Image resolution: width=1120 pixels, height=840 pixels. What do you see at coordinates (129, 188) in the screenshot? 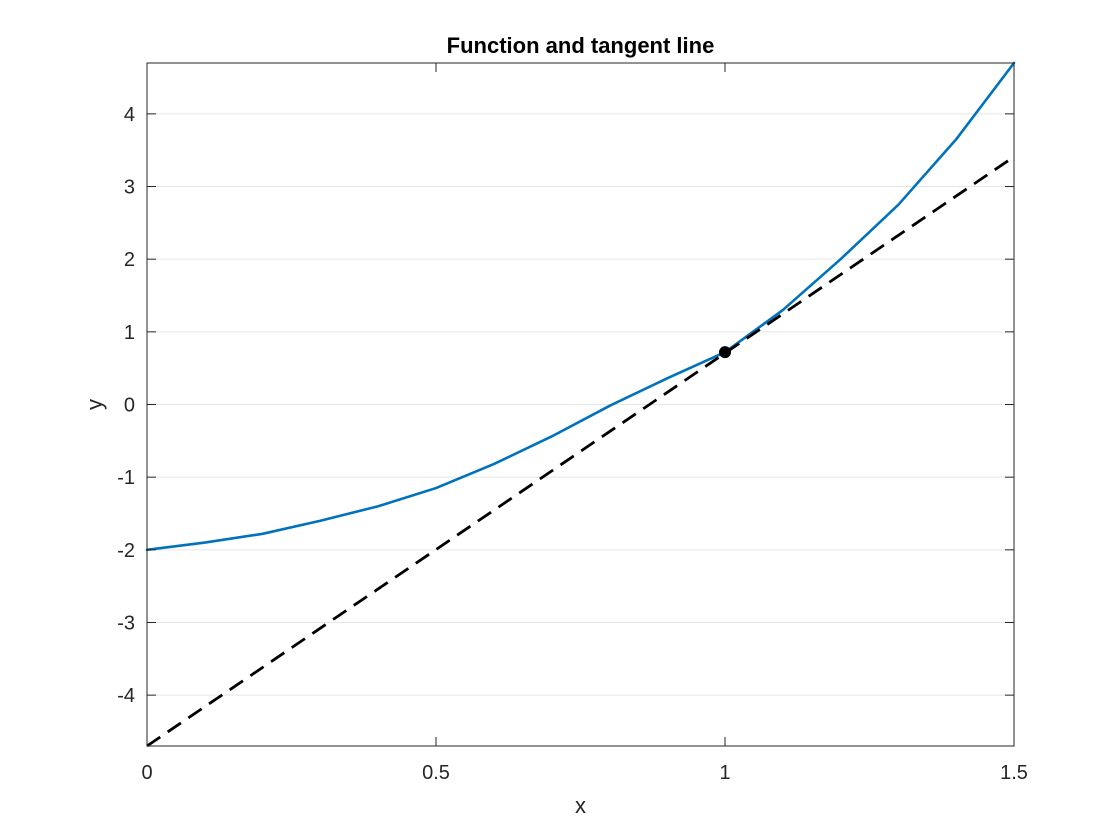
I see `y-tick-label: 3` at bounding box center [129, 188].